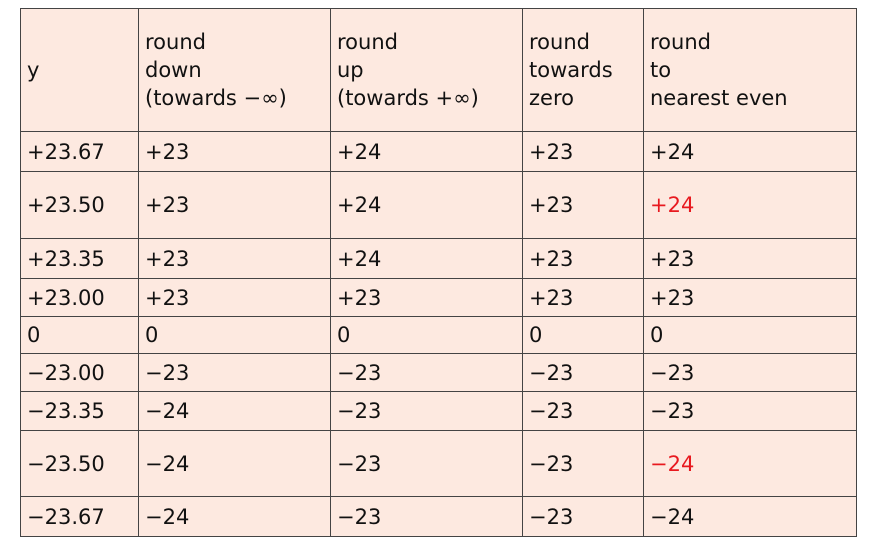  I want to click on table-row: −23.00 −23 −23 −23 −23, so click(438, 372).